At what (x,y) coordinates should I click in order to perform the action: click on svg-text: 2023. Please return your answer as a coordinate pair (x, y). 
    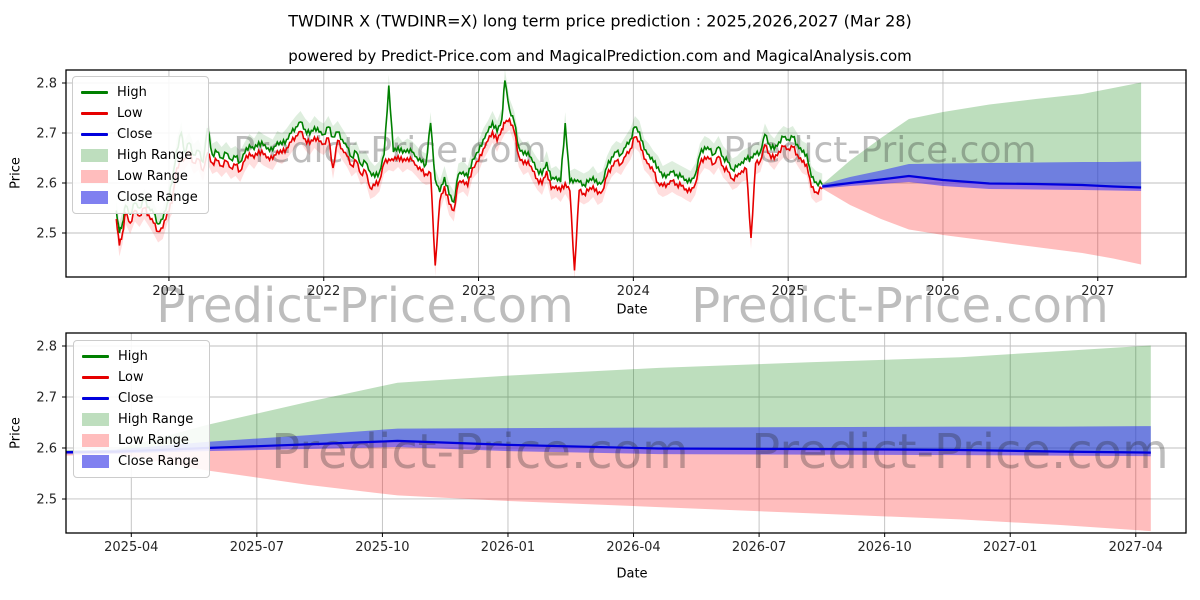
    Looking at the image, I should click on (478, 291).